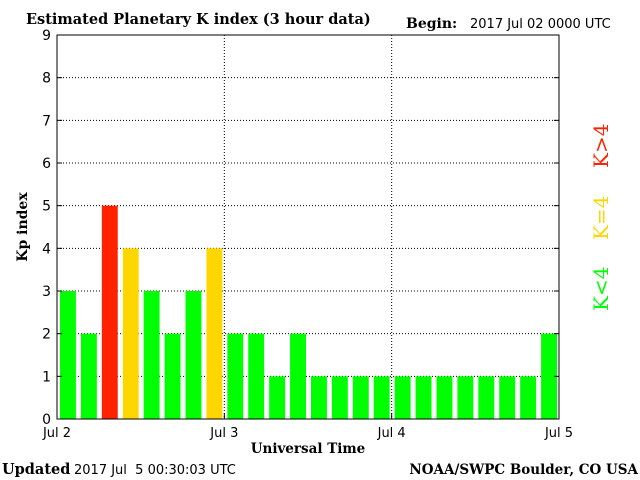 Image resolution: width=640 pixels, height=480 pixels. I want to click on x-axis-ticks: Jul 2 Jul 3 Jul 4 Jul 5, so click(307, 427).